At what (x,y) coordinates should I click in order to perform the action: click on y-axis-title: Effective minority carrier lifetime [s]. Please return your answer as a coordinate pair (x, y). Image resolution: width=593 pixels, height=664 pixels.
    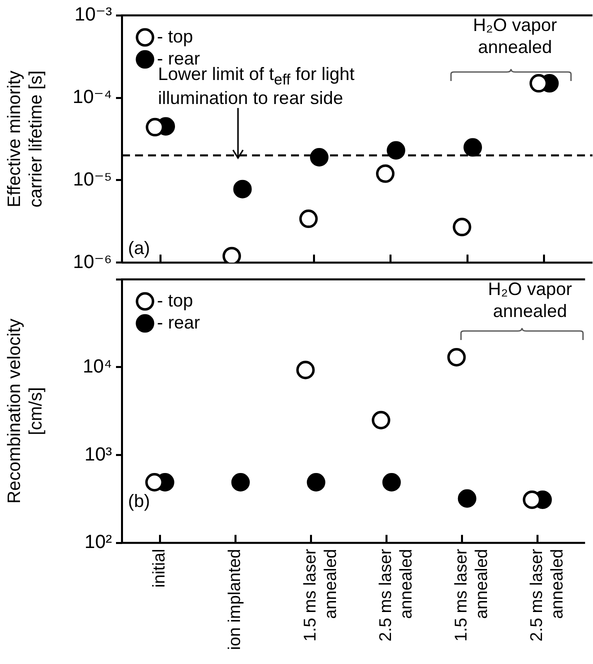
    Looking at the image, I should click on (25, 139).